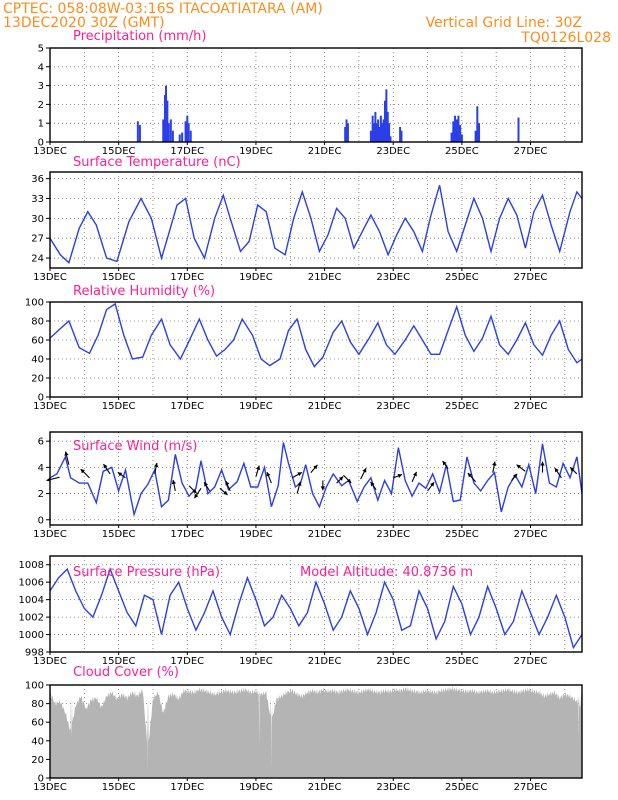 The image size is (618, 800). What do you see at coordinates (393, 151) in the screenshot?
I see `precip-xtick-label: 23DEC` at bounding box center [393, 151].